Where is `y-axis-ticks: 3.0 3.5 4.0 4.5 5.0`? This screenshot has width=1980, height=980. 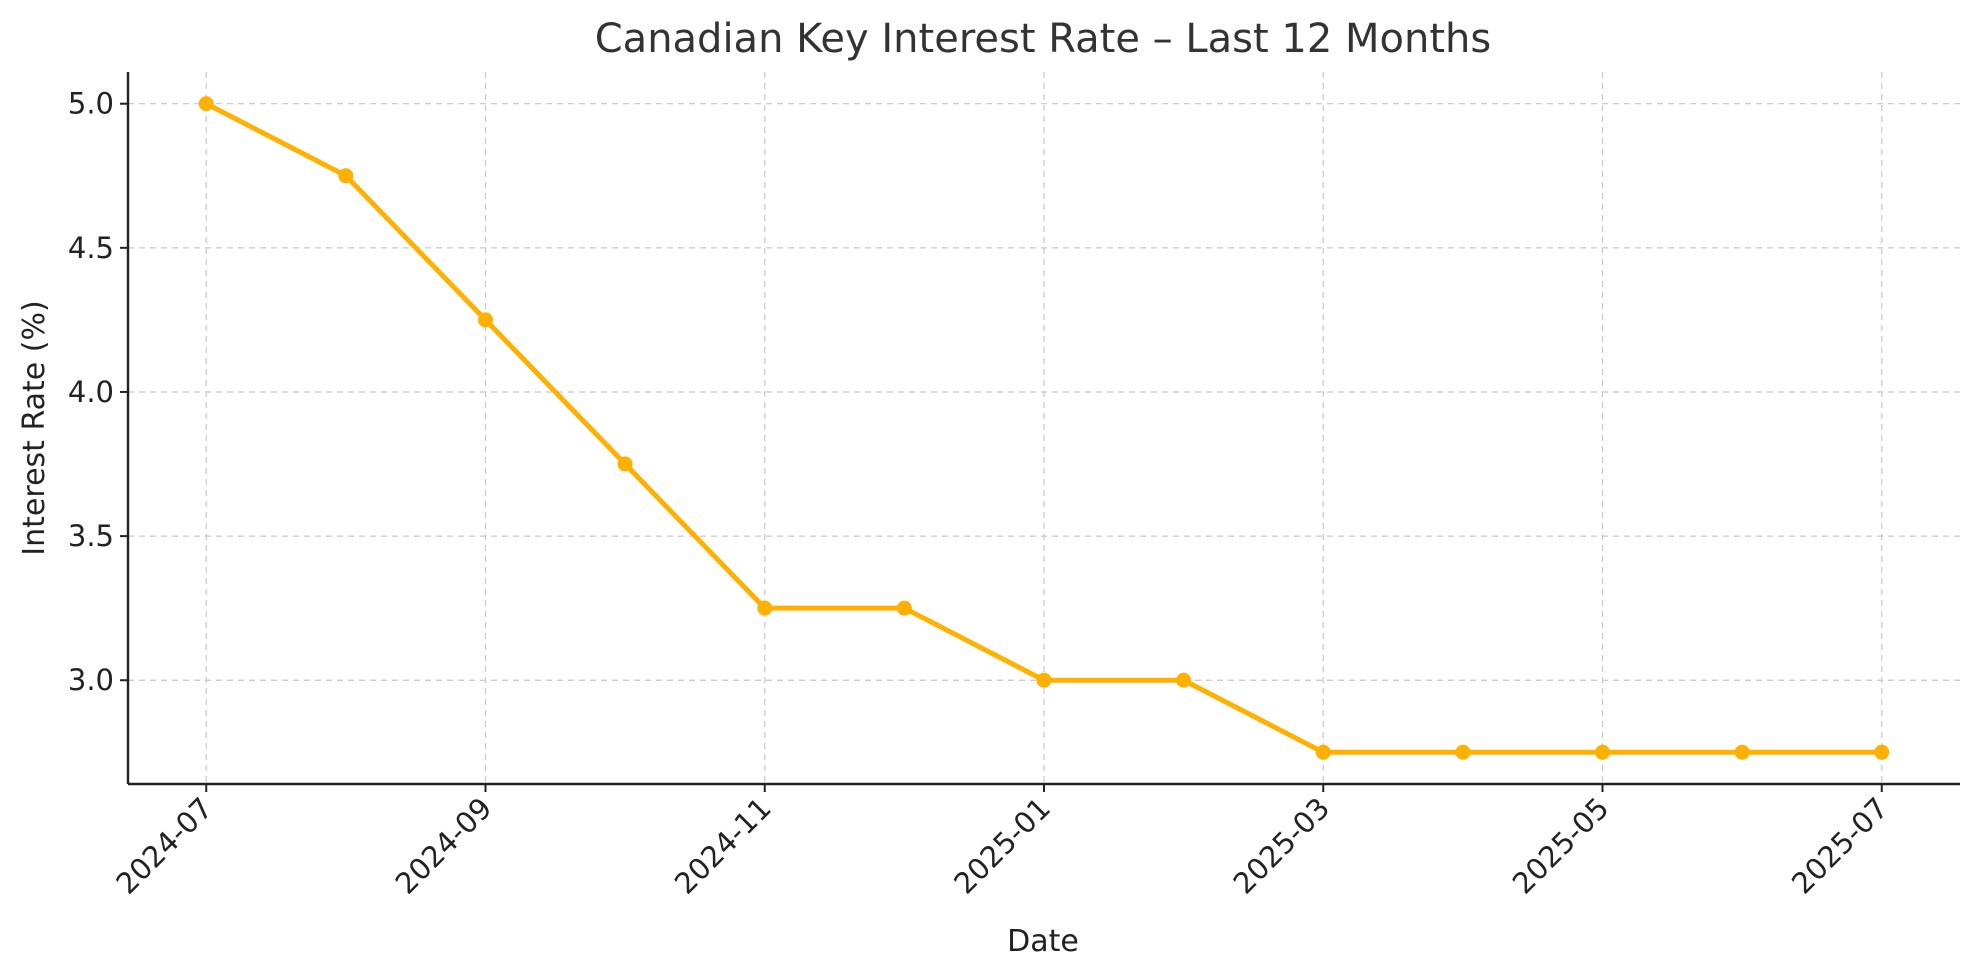
y-axis-ticks: 3.0 3.5 4.0 4.5 5.0 is located at coordinates (98, 392).